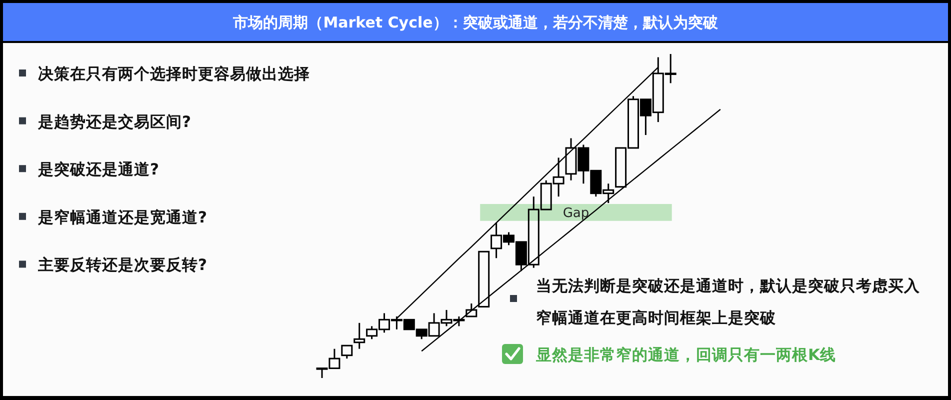  I want to click on candlestick, so click(360, 336).